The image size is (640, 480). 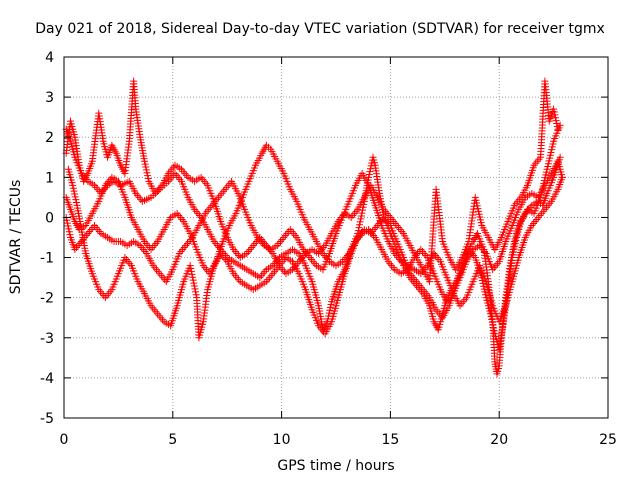 I want to click on x-tick-label: 15, so click(x=390, y=440).